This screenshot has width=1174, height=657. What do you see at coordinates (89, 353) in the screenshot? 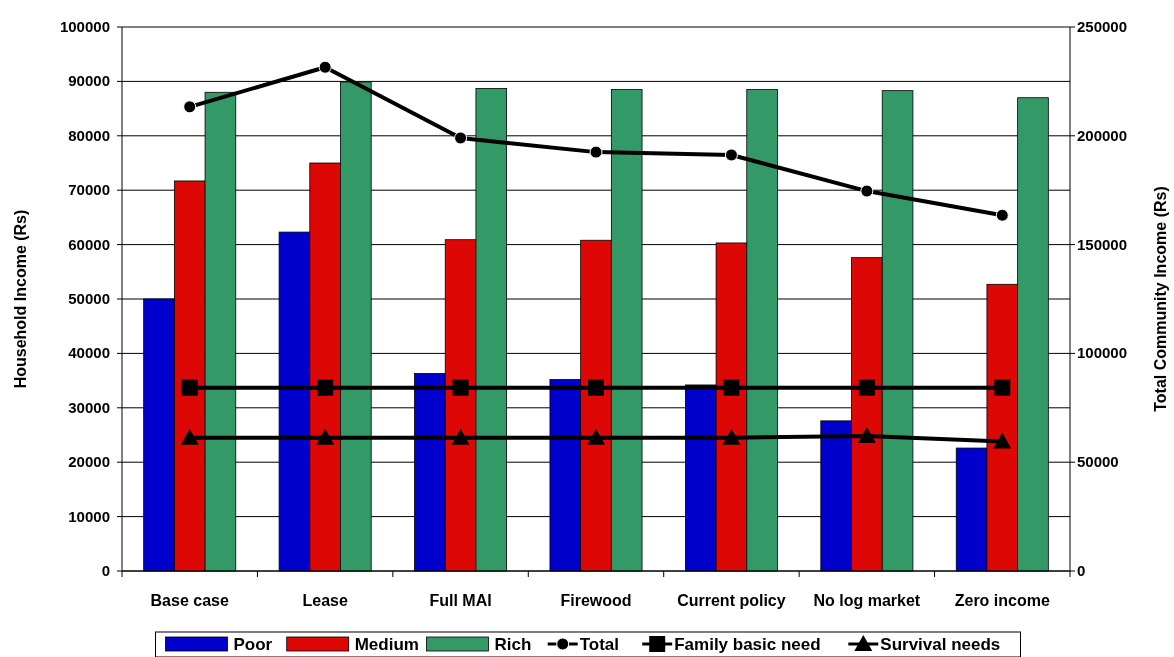
I see `y-tick-label: 40000` at bounding box center [89, 353].